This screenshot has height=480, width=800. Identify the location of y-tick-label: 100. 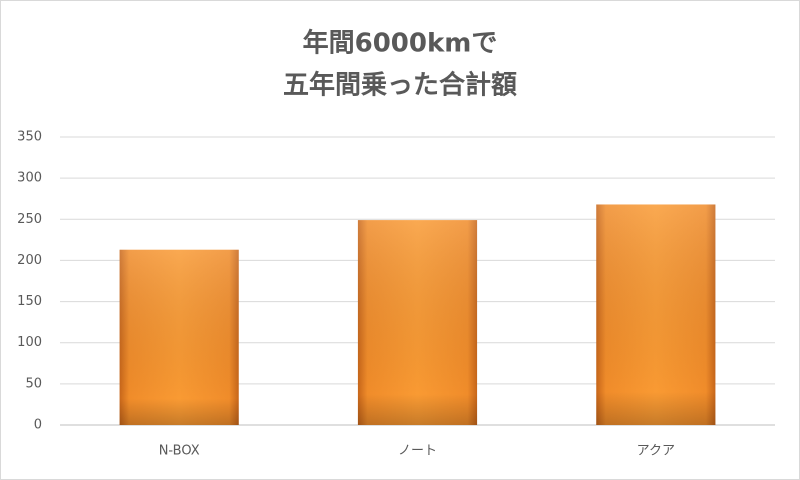
(29, 342).